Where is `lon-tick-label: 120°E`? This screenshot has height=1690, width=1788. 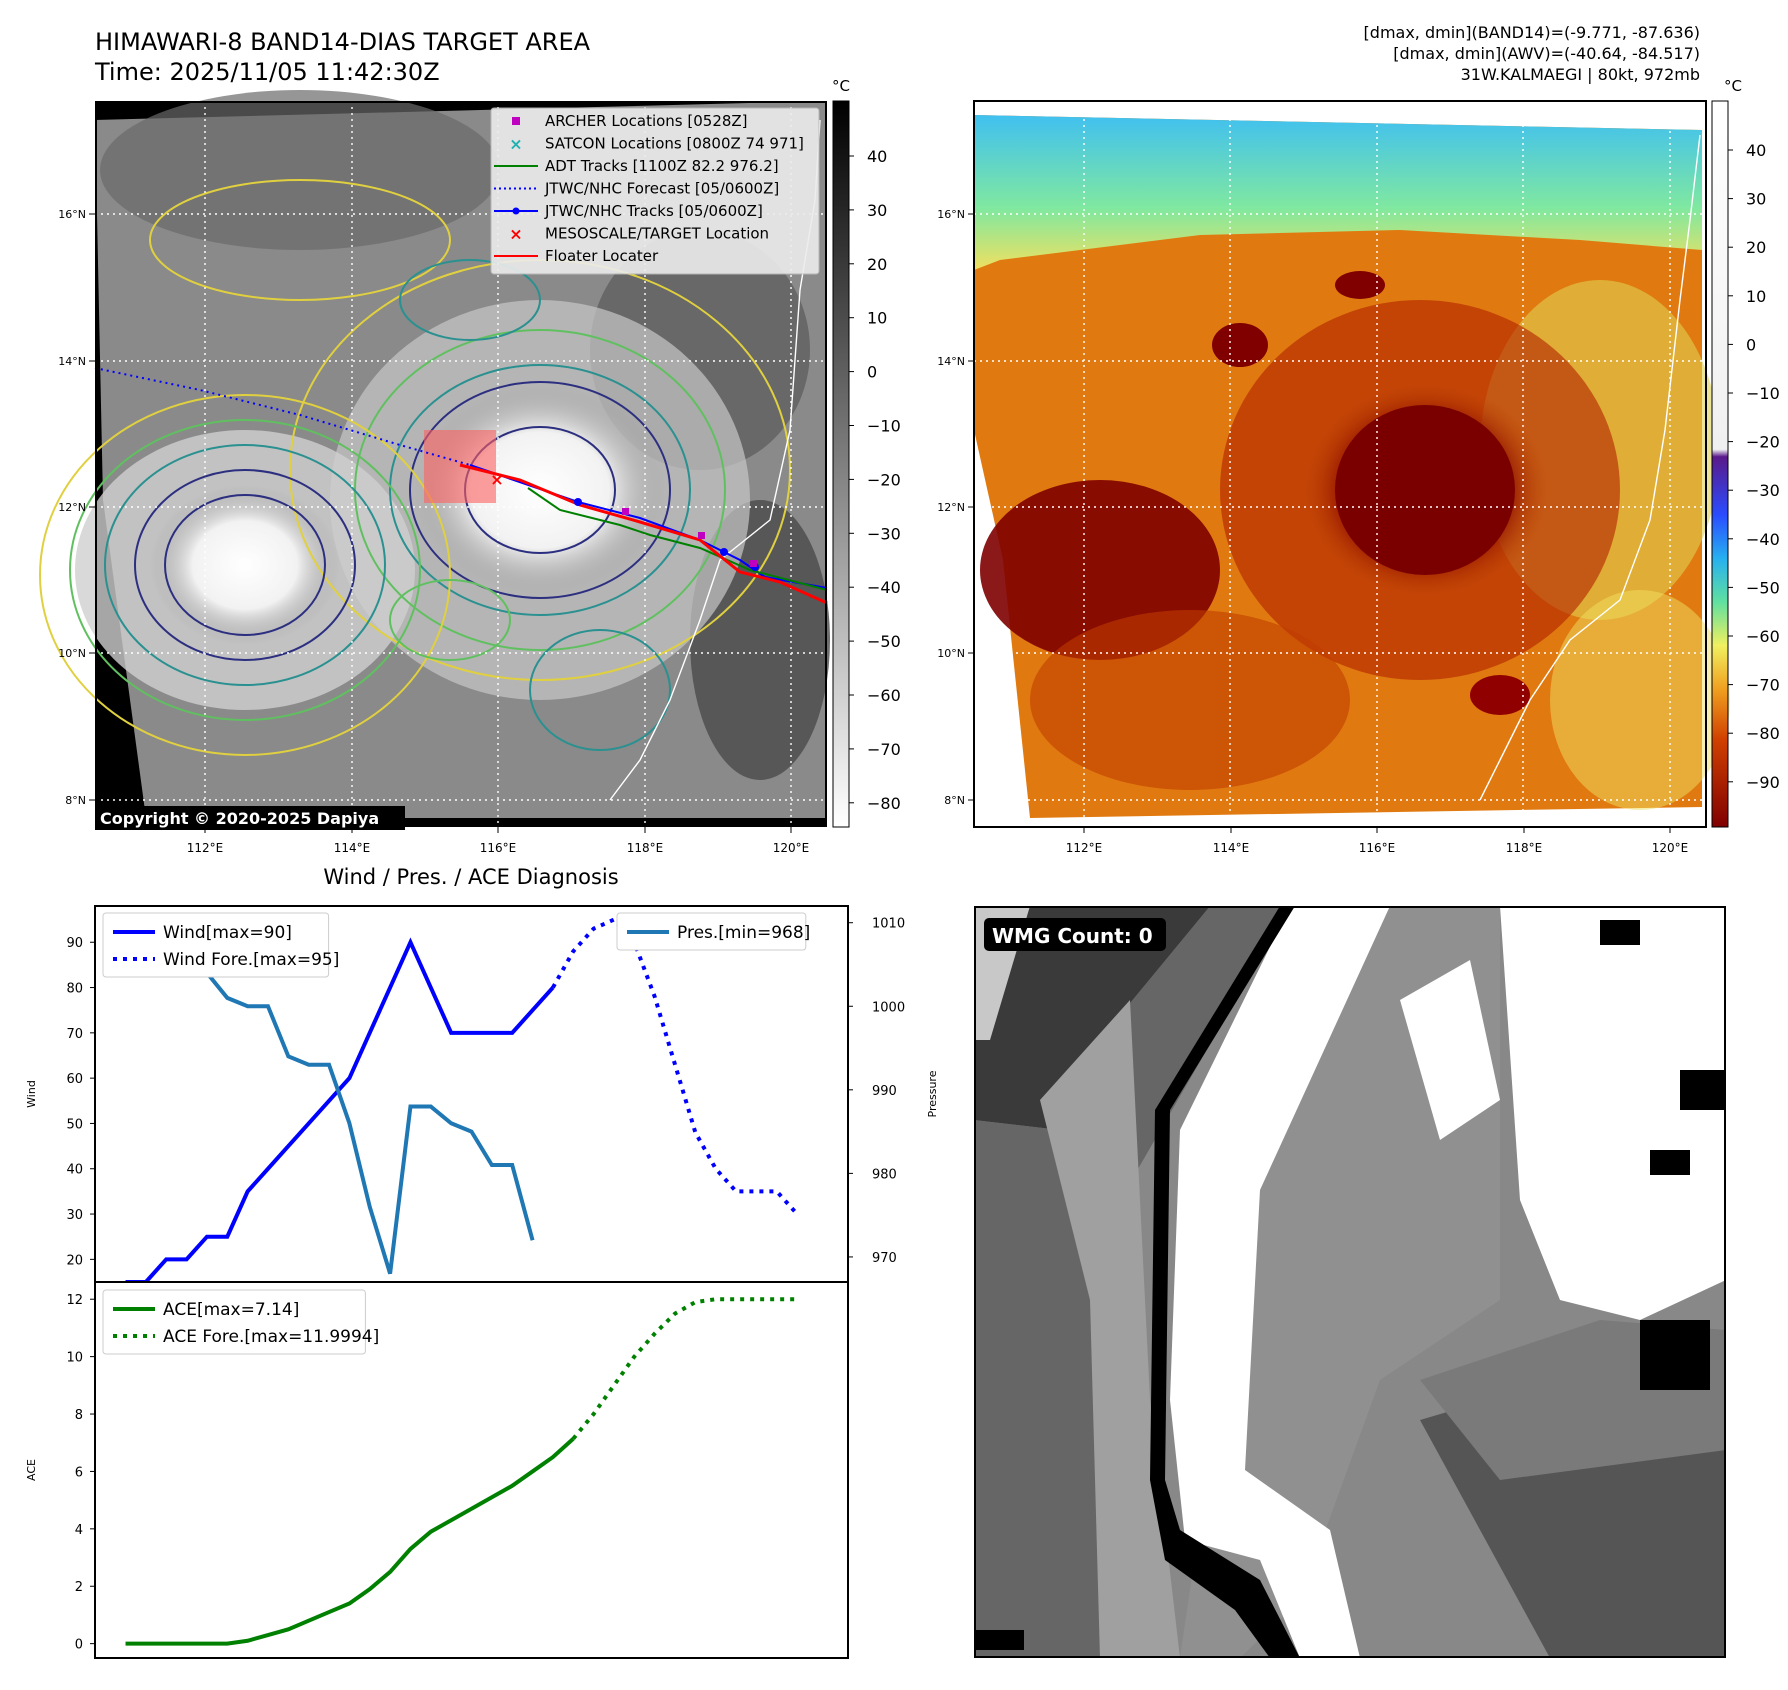
lon-tick-label: 120°E is located at coordinates (1670, 848).